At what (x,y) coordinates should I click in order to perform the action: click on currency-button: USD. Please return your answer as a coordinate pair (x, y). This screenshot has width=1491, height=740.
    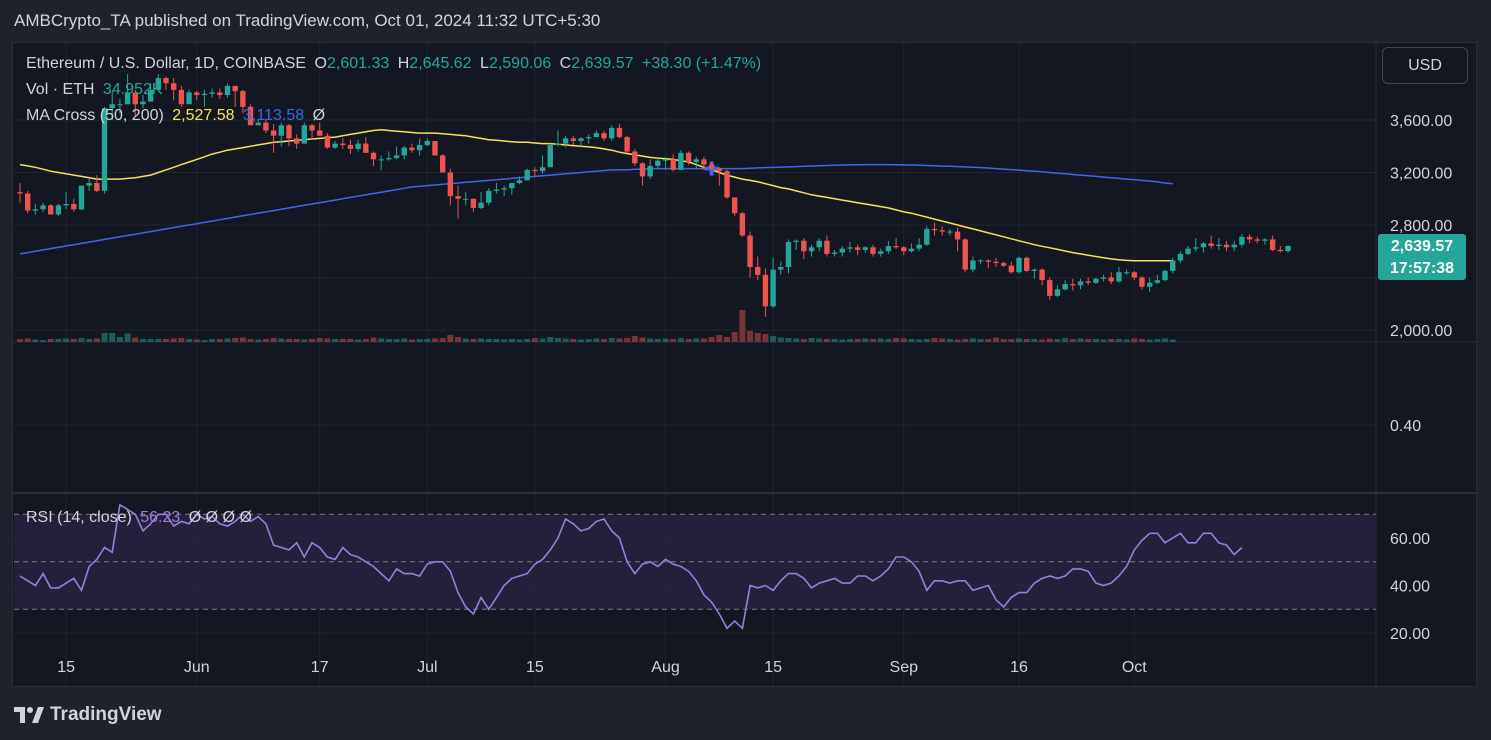
    Looking at the image, I should click on (1425, 65).